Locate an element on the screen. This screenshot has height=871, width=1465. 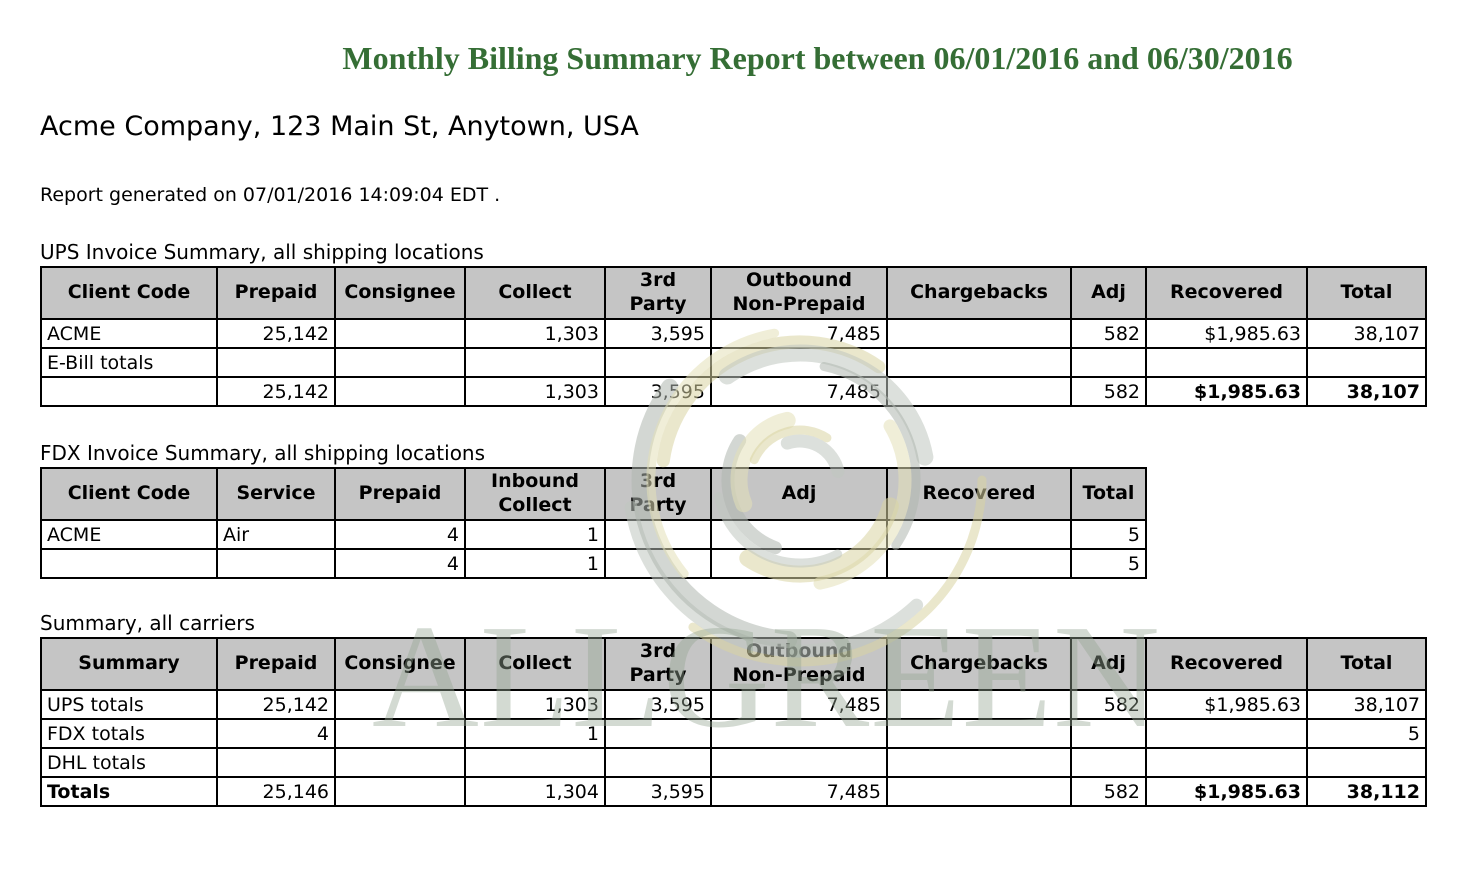
table-row: 25,142 1,303 3,595 7,485 582 $1,985.63 38,107 is located at coordinates (733, 391).